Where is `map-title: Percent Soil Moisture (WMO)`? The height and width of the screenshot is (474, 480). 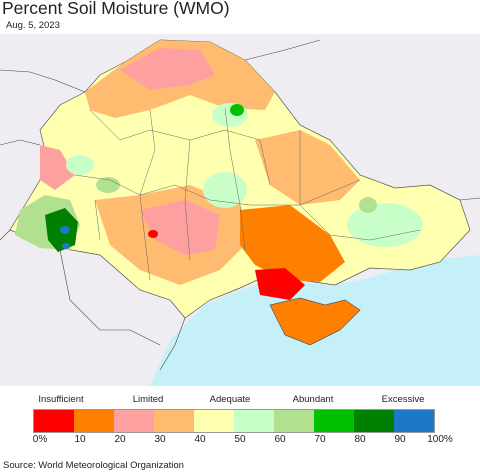 map-title: Percent Soil Moisture (WMO) is located at coordinates (116, 9).